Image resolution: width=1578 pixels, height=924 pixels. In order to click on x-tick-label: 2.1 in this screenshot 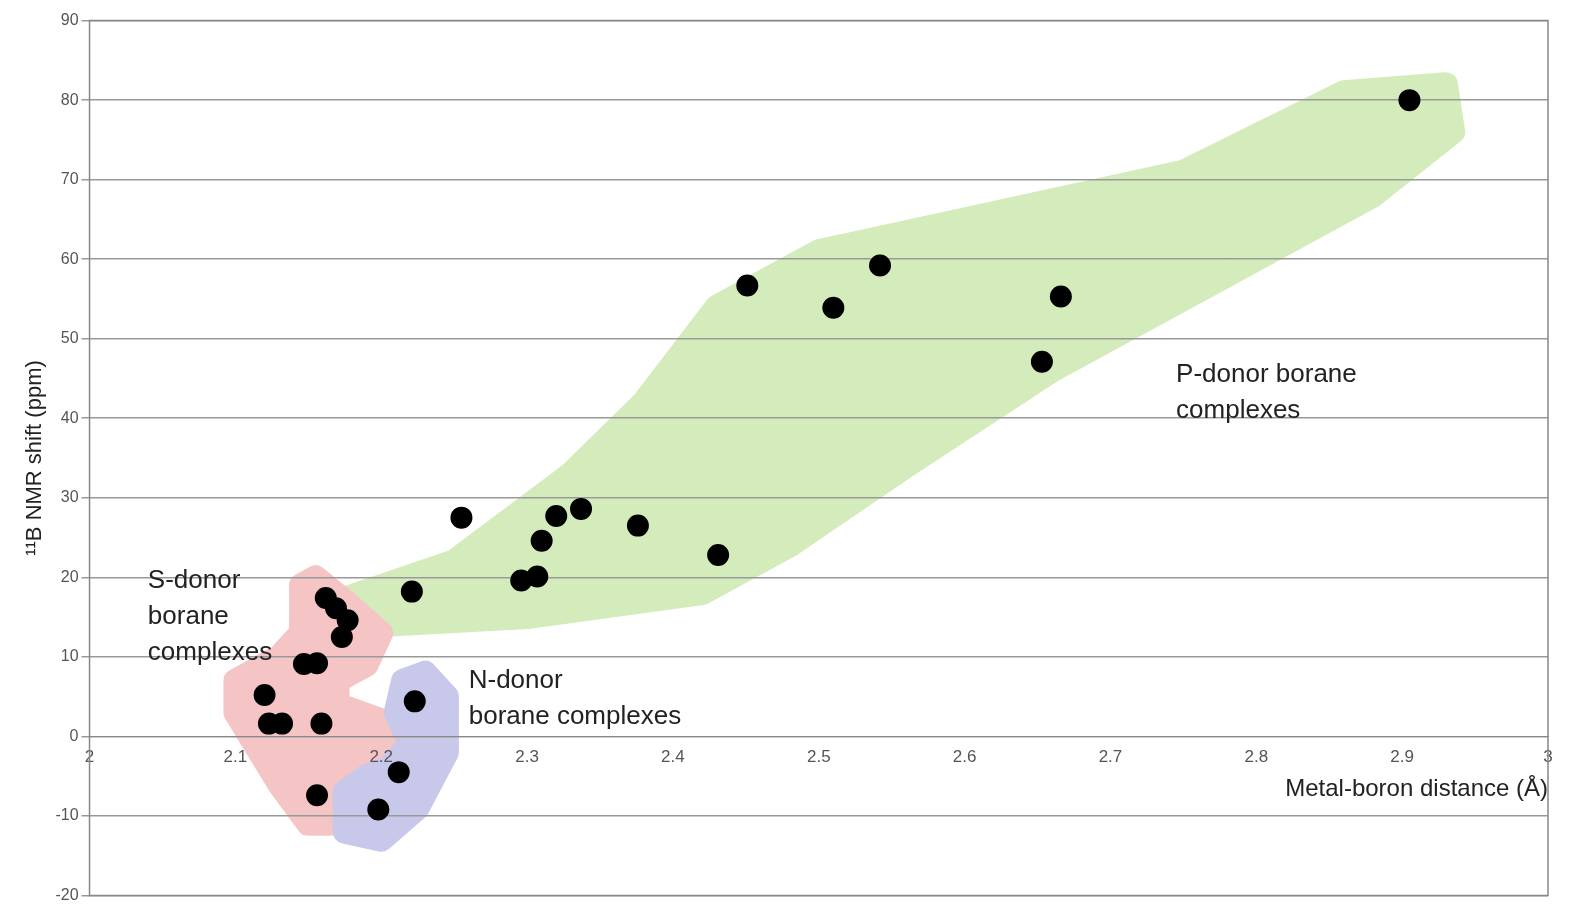, I will do `click(235, 757)`.